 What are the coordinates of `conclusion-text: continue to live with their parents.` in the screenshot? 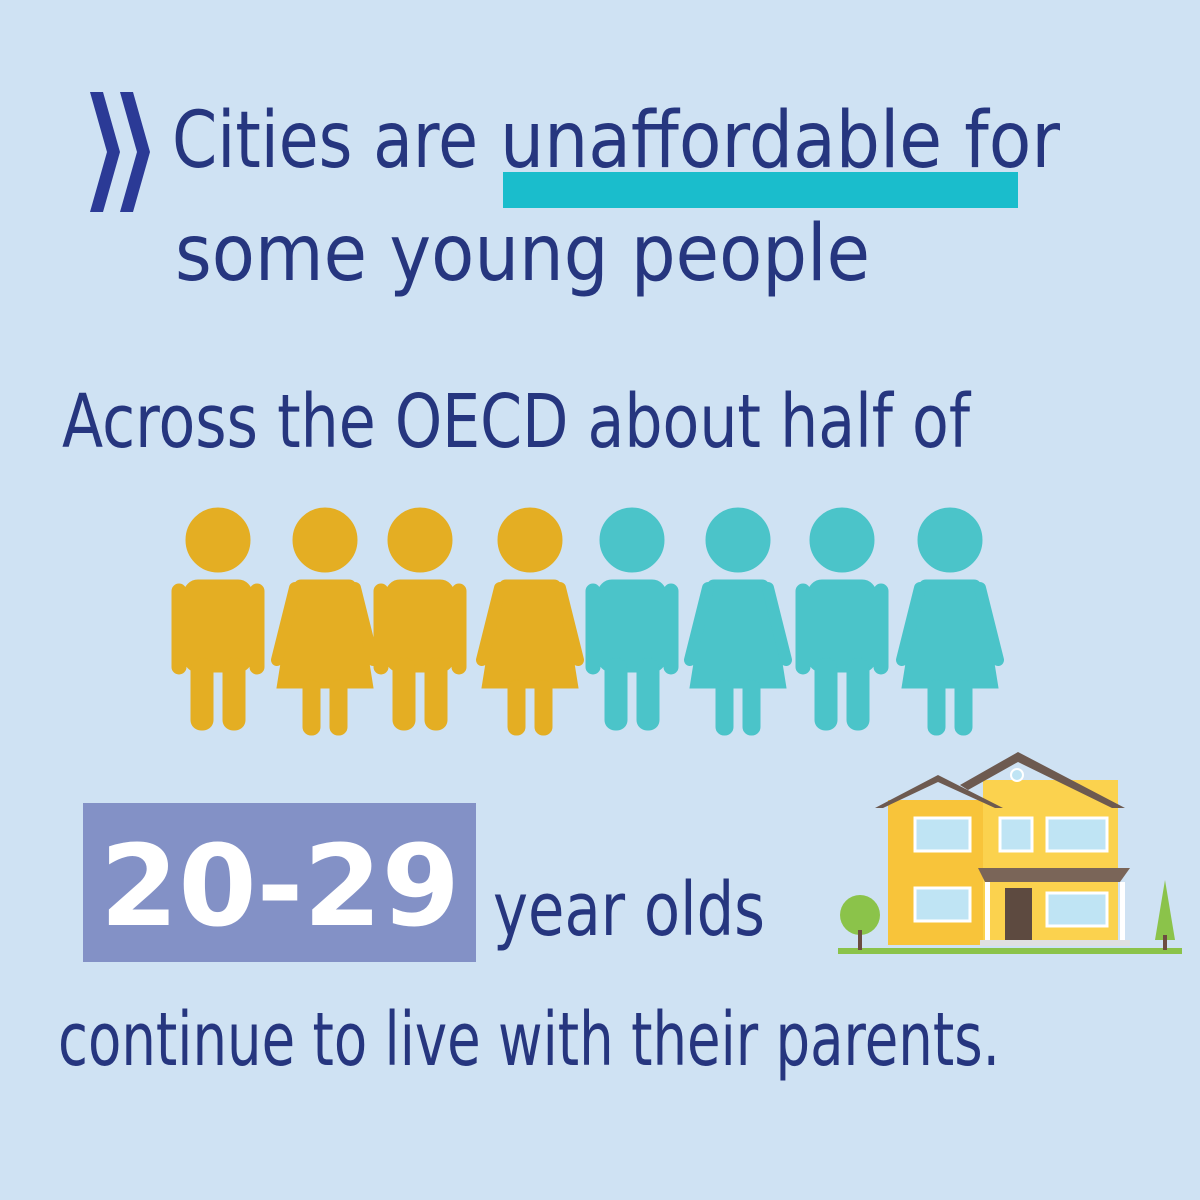 It's located at (529, 1040).